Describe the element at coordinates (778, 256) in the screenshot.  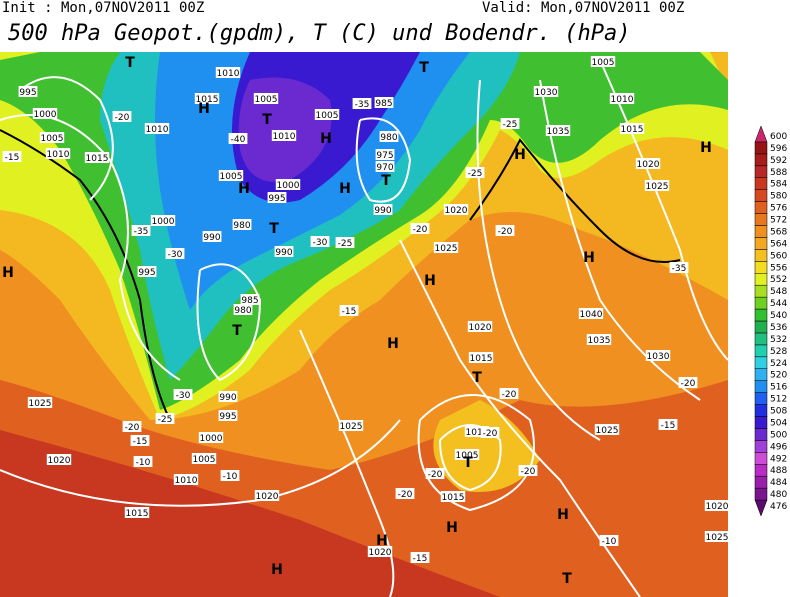
I see `colorbar-label: 560` at that location.